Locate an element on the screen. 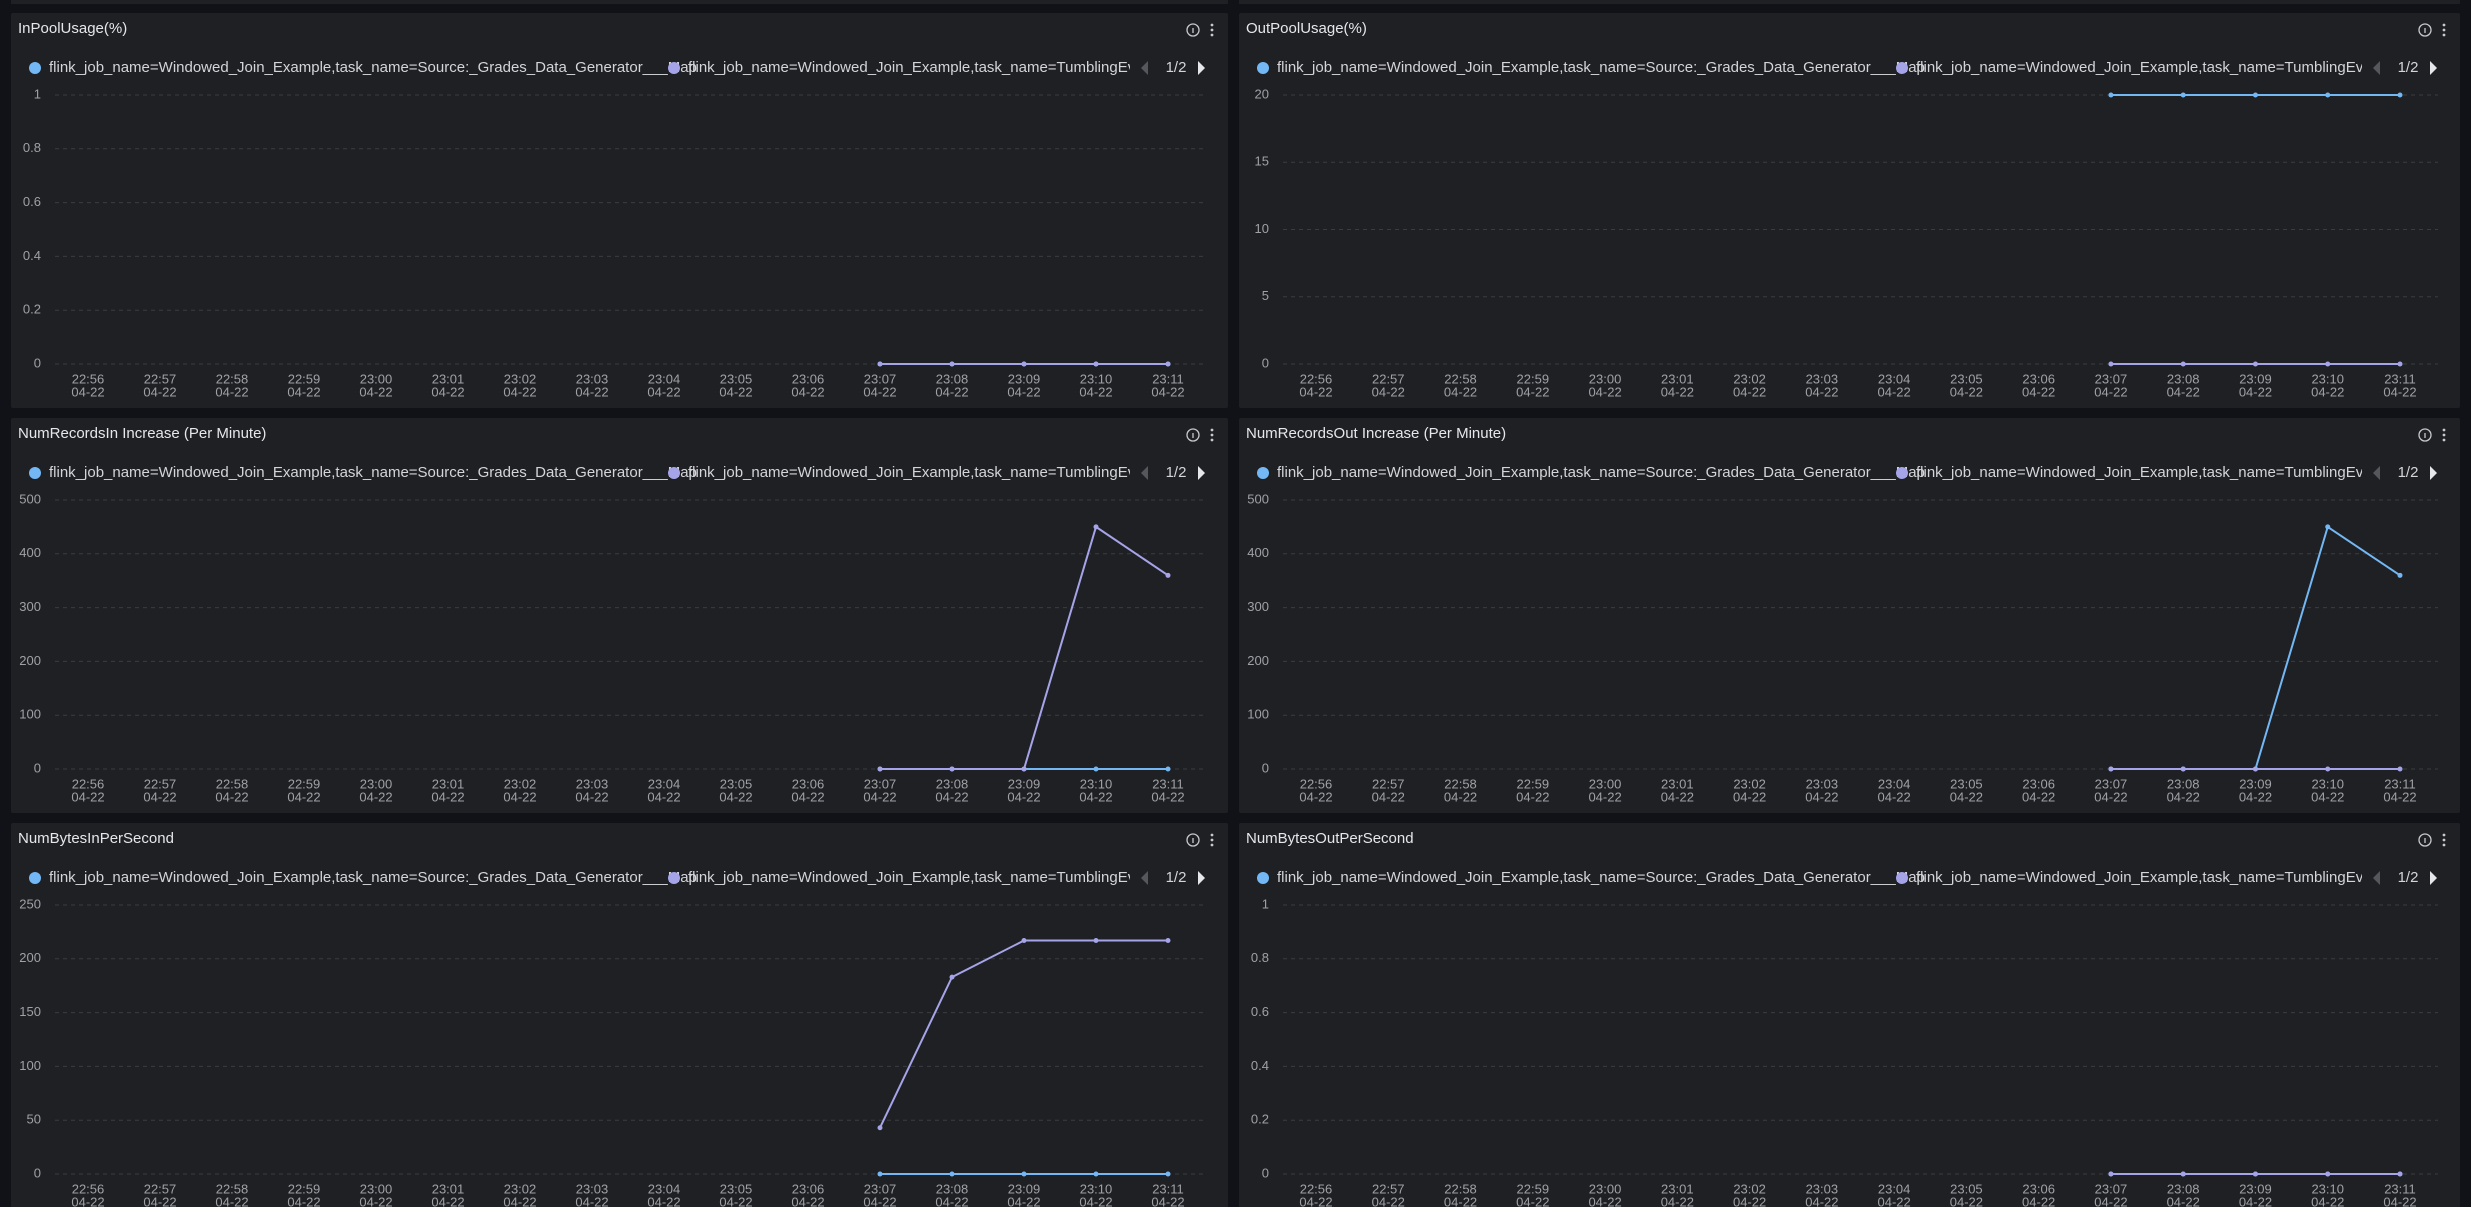 The height and width of the screenshot is (1207, 2471). x-tick-label: 22:59 is located at coordinates (304, 783).